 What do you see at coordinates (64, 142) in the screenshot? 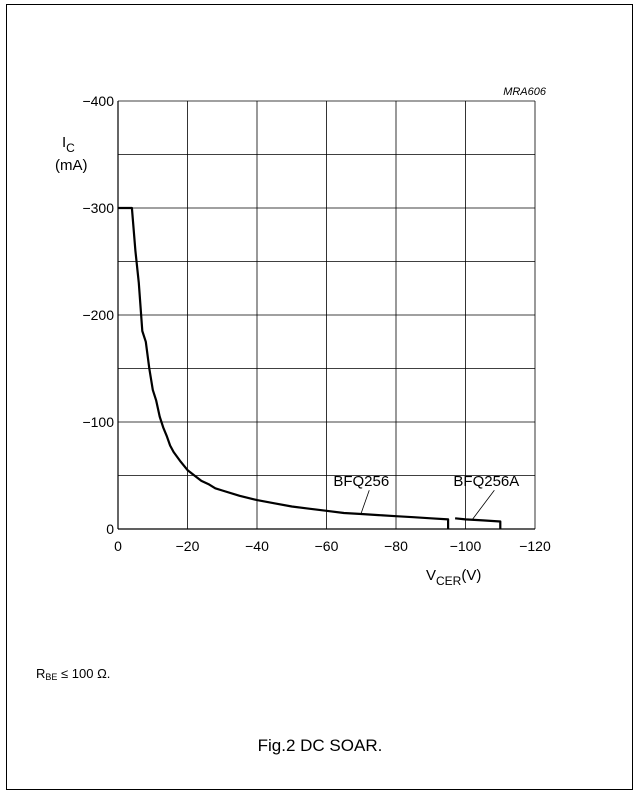
I see `y-axis-symbol: I` at bounding box center [64, 142].